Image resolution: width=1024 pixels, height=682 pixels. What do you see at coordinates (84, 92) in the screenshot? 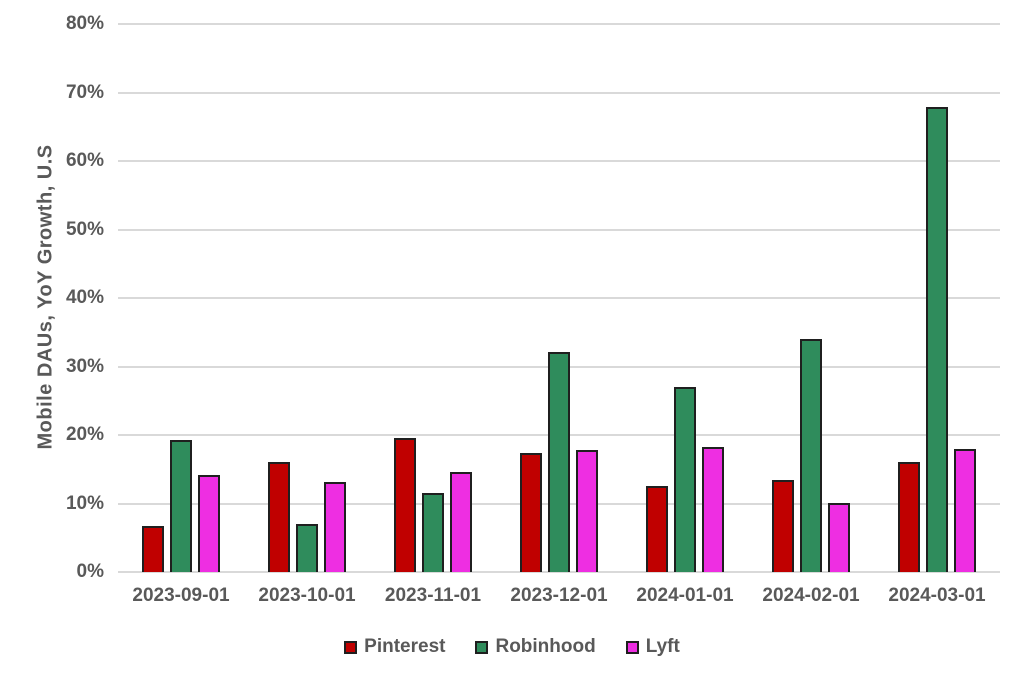
I see `y-axis-tick-label: 70%` at bounding box center [84, 92].